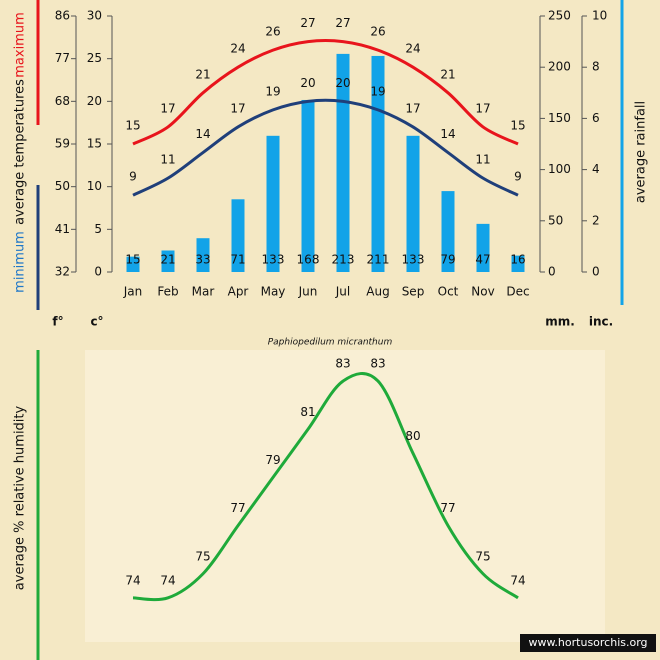  What do you see at coordinates (596, 169) in the screenshot?
I see `y-tick-label: 4` at bounding box center [596, 169].